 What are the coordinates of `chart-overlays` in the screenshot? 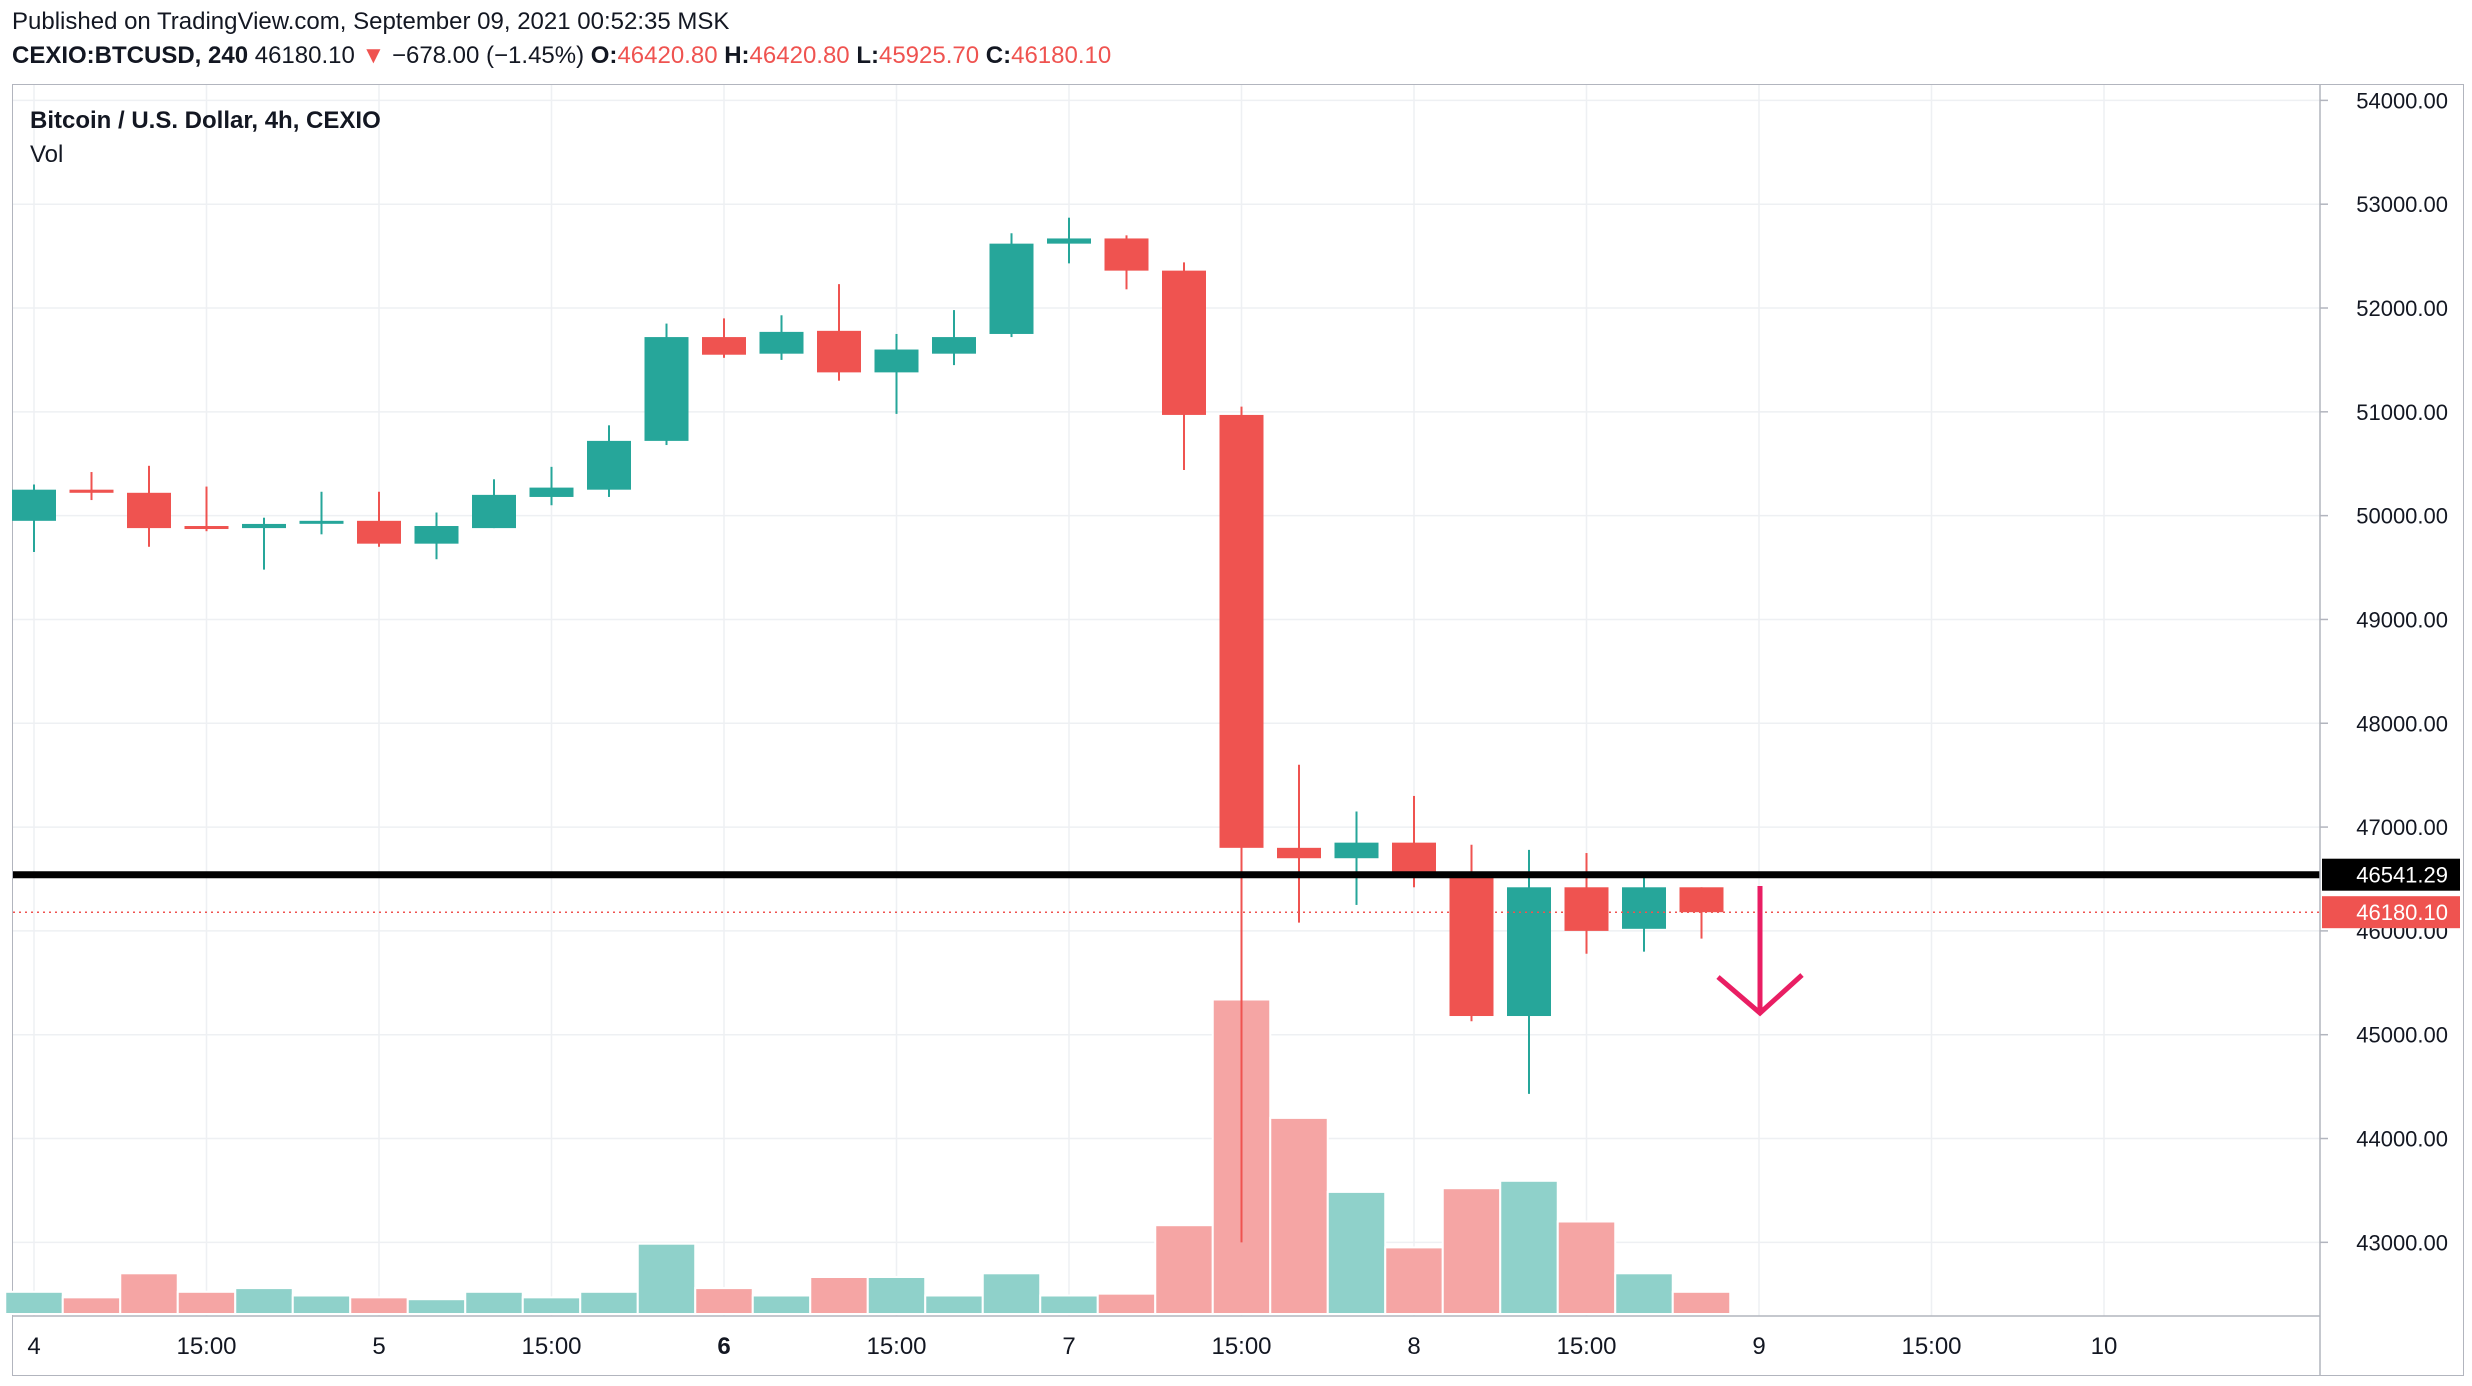 It's located at (1166, 944).